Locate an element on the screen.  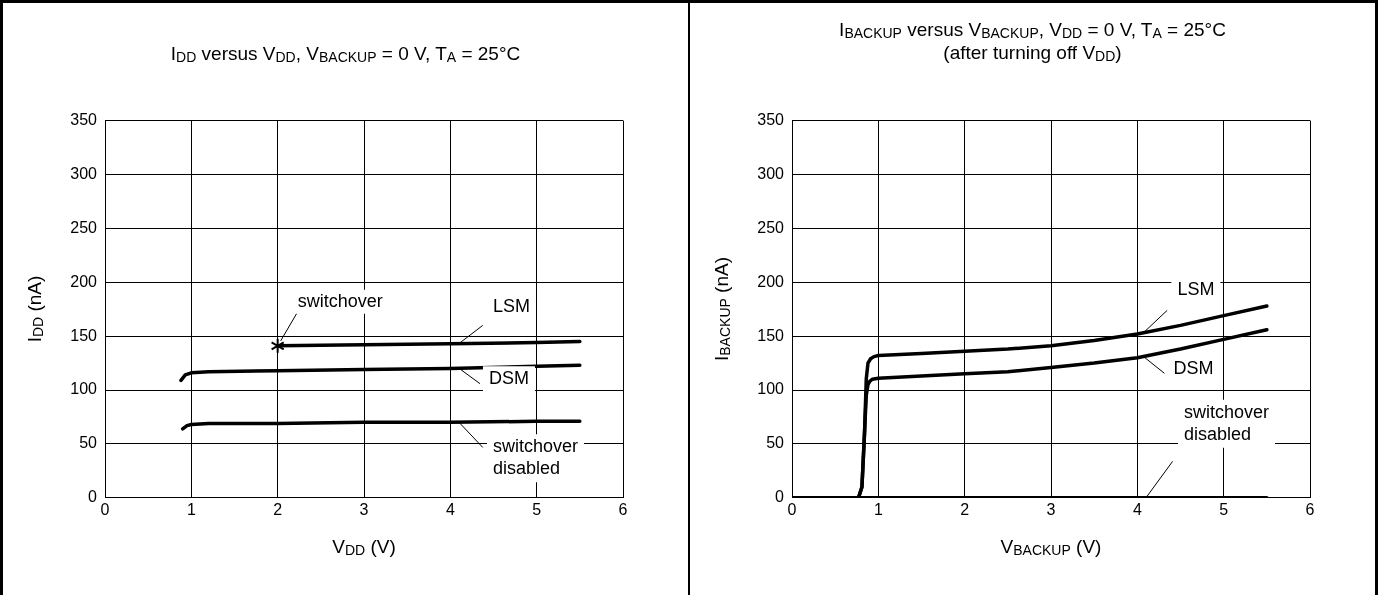
chart-title: I$_{BACKUP}$ versus V$_{BACKUP}$, V$_{DD}$ = 0 V, T$_{A}$ = 25°C is located at coordinates (1032, 30).